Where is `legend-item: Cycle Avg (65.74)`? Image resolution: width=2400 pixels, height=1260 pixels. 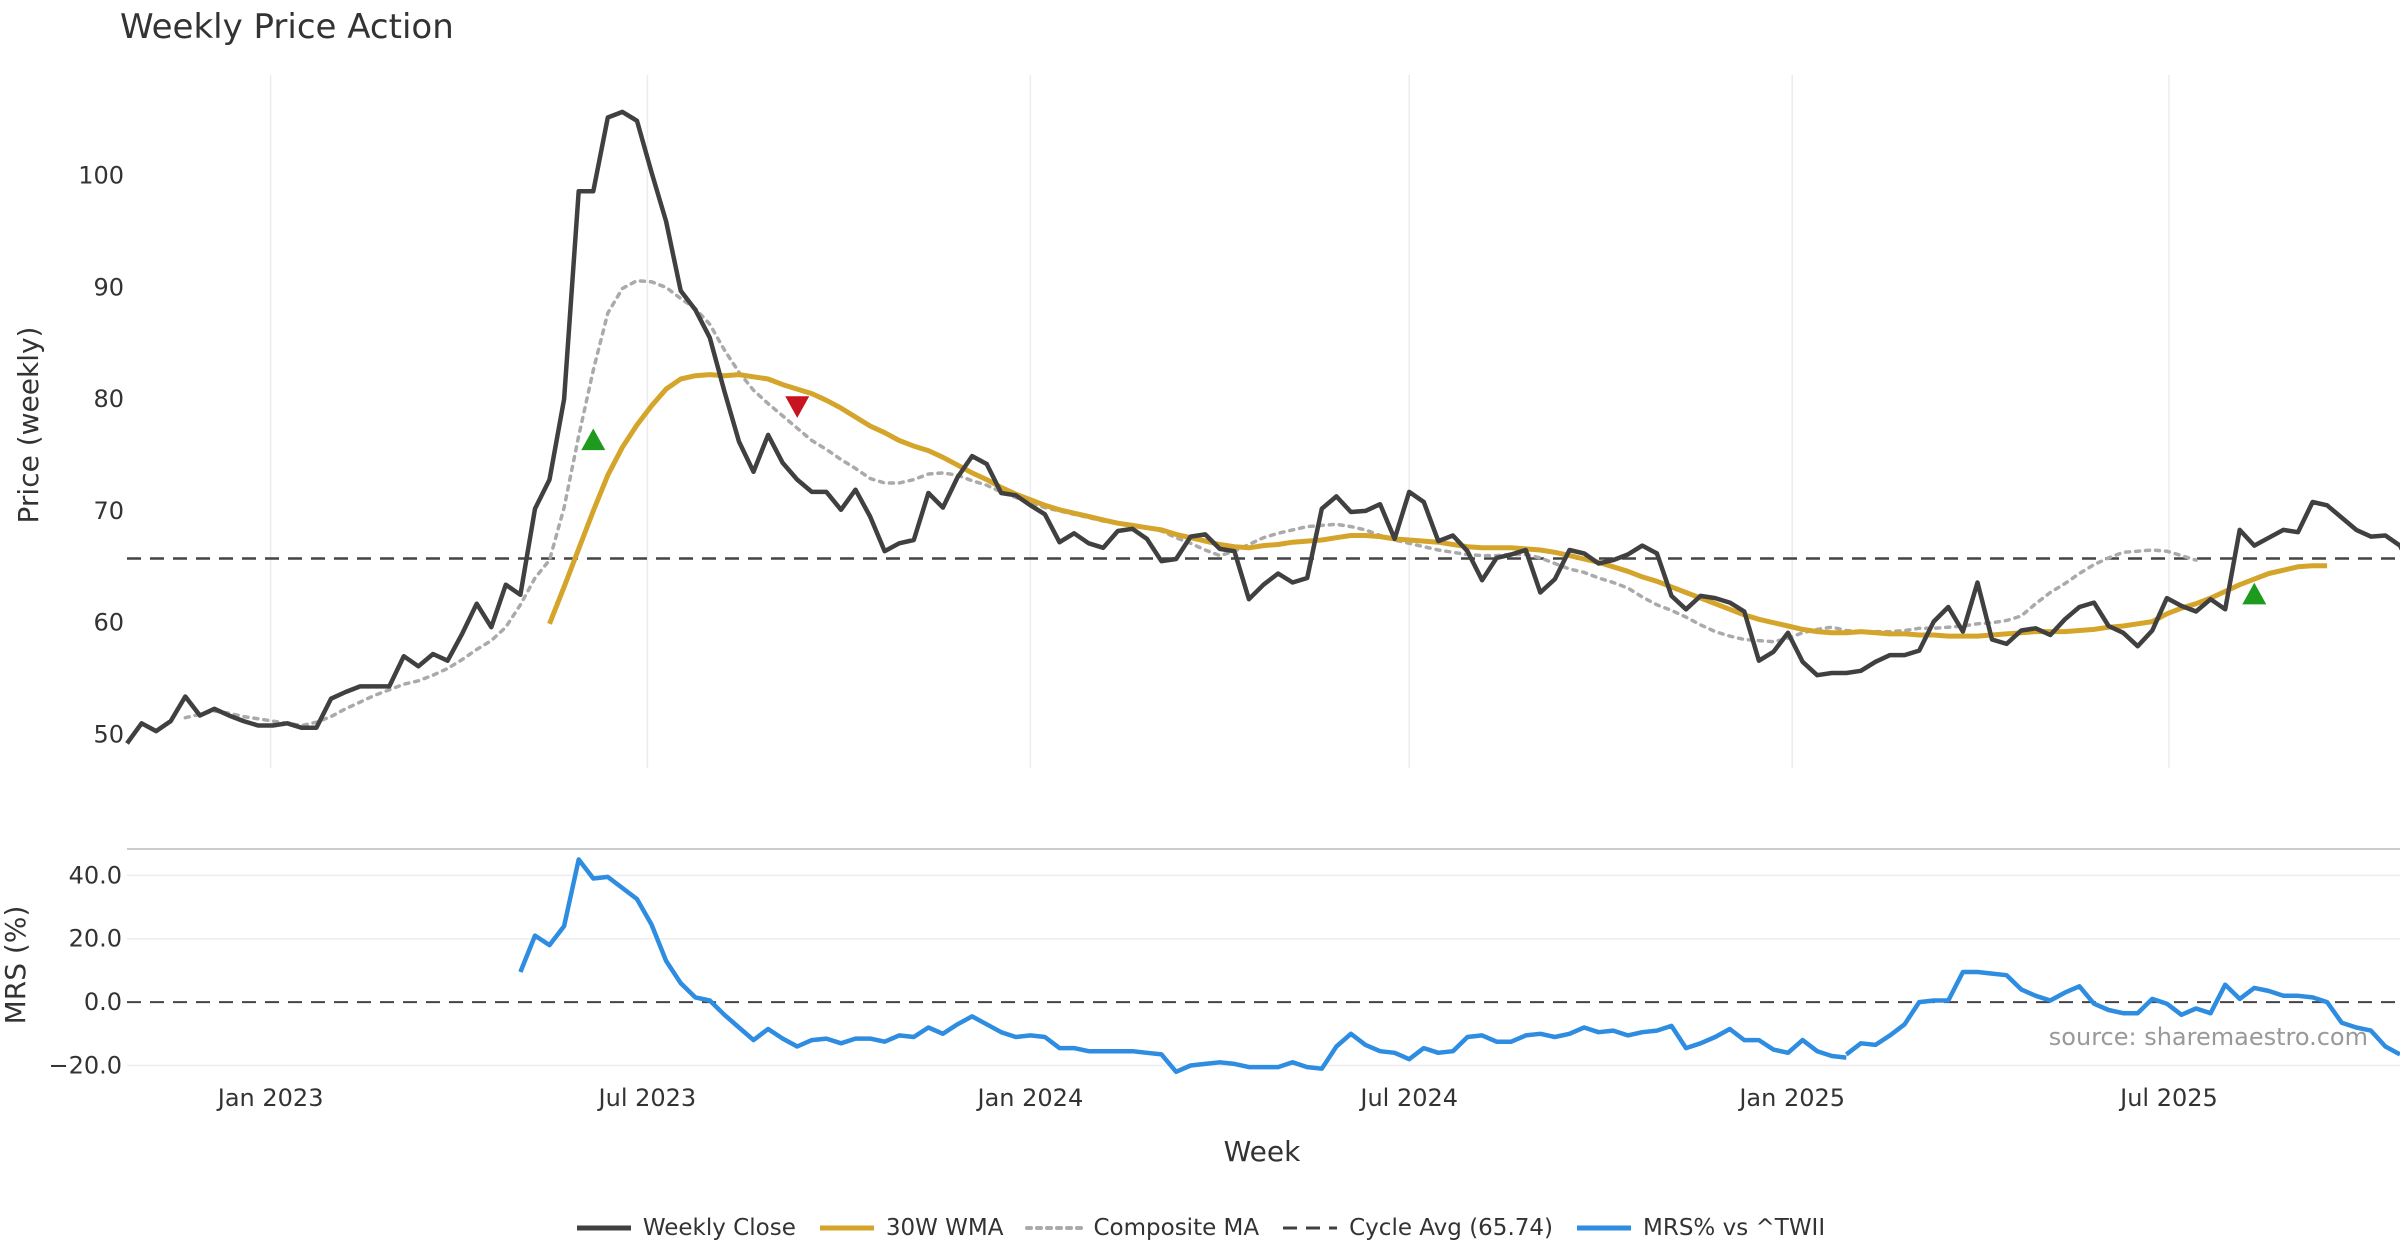
legend-item: Cycle Avg (65.74) is located at coordinates (1417, 1228).